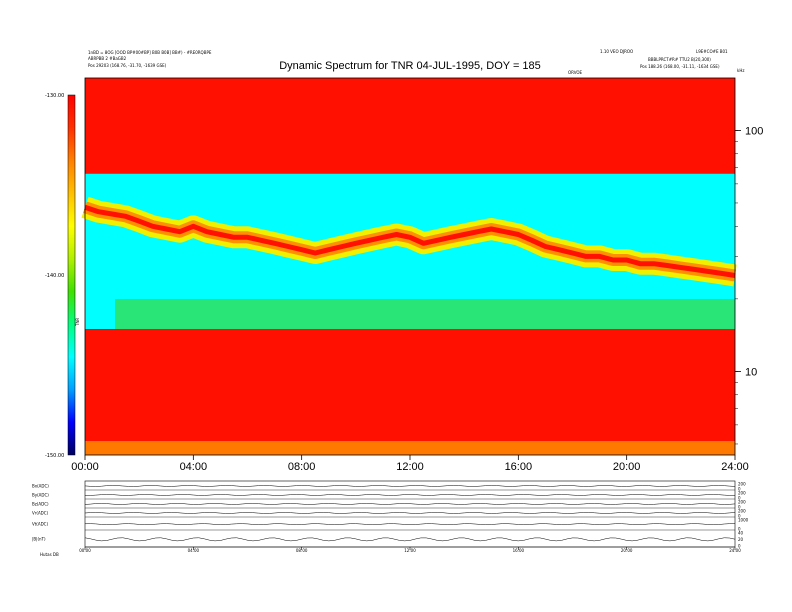 The image size is (792, 612). I want to click on bottom-panel-frame, so click(410, 514).